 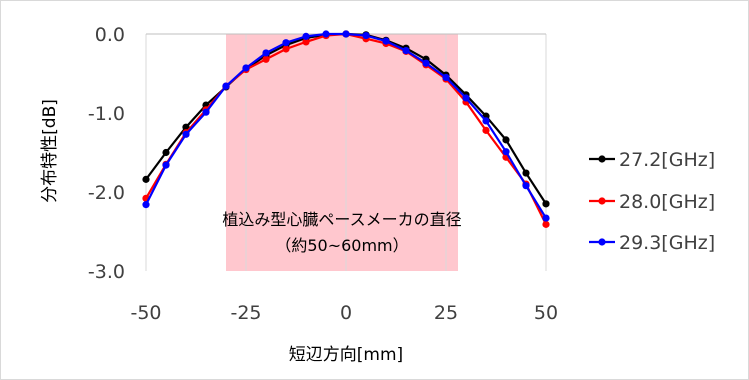 I want to click on legend-label-2: 28.0[GHz], so click(x=667, y=202).